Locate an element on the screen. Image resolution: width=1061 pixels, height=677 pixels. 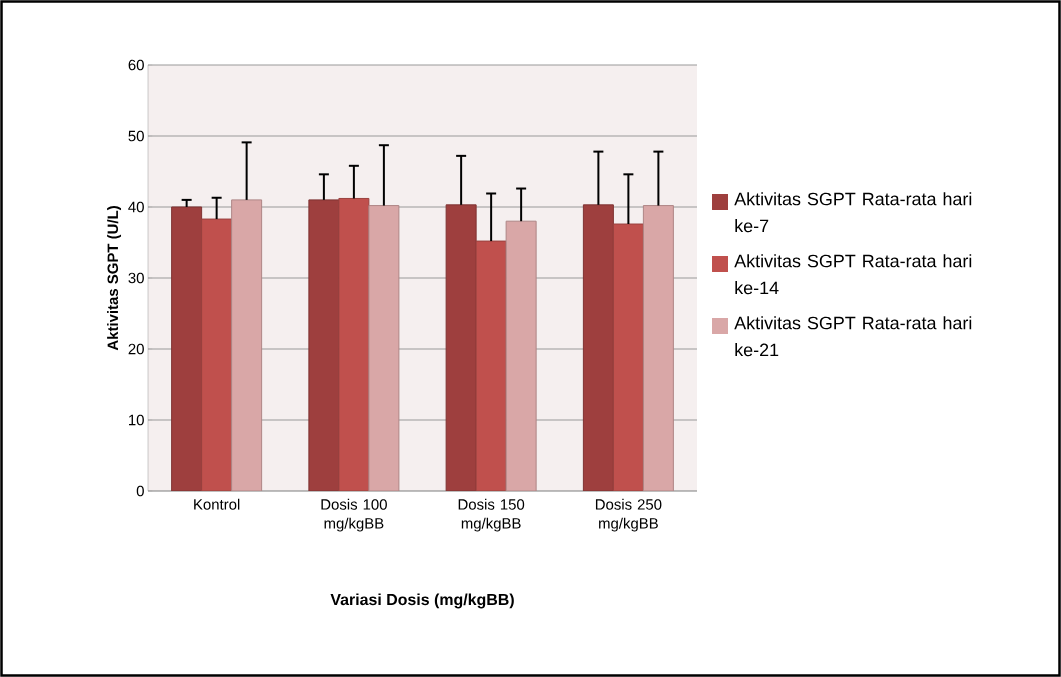
legend-label: Aktivitas SGPT Rata-rata hari ke-21 is located at coordinates (853, 336).